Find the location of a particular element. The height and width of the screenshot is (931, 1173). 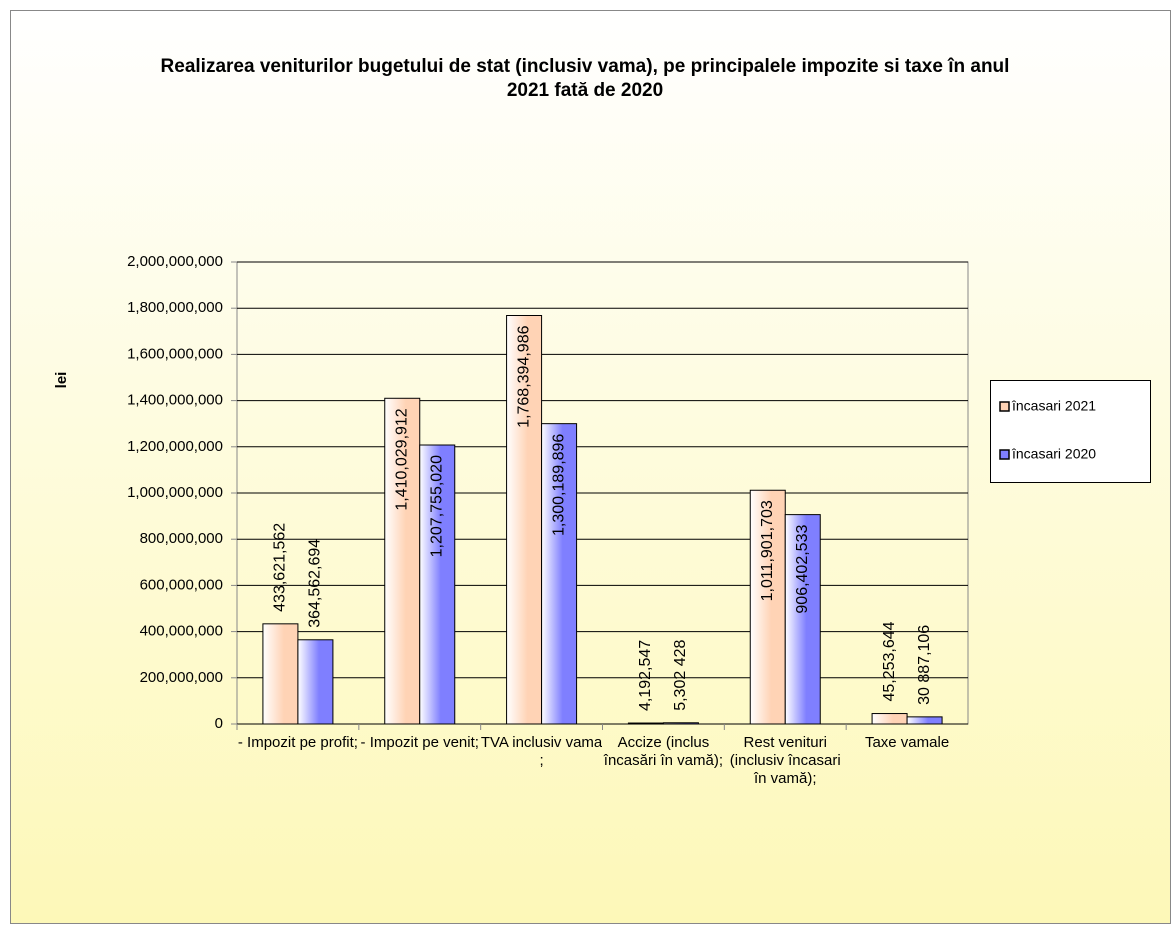

x-tick-label: Accize (inclus încasări în vamă); is located at coordinates (663, 751).